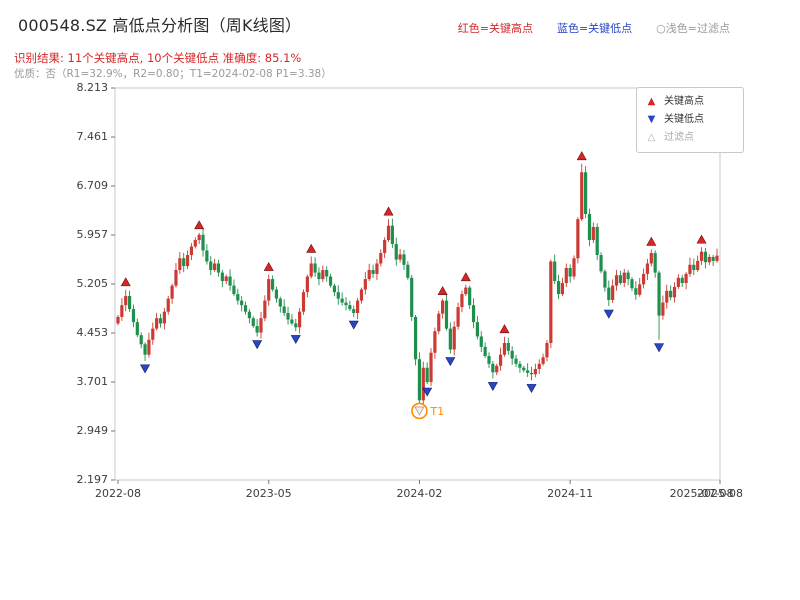 Image resolution: width=800 pixels, height=600 pixels. I want to click on legend-item-key-high: ▲ 关键高点, so click(690, 102).